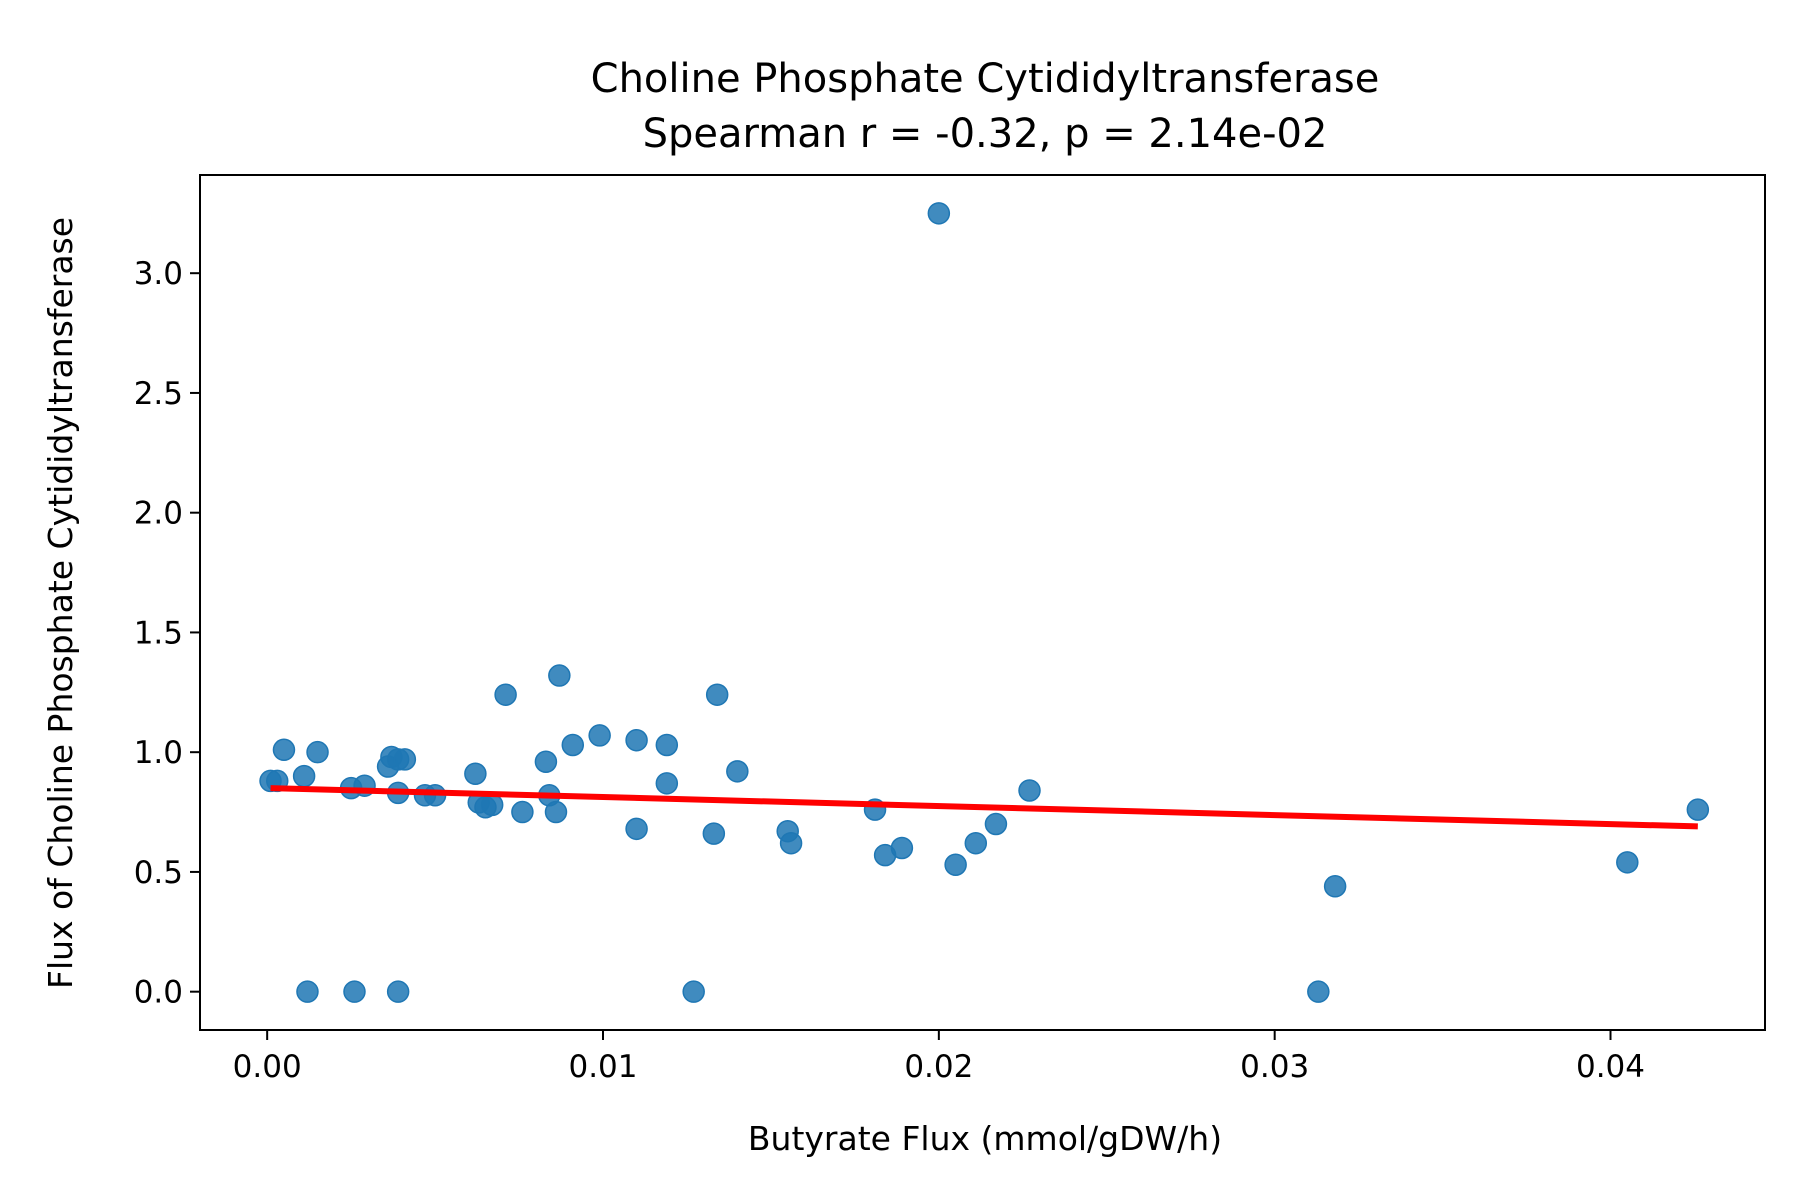  Describe the element at coordinates (158, 633) in the screenshot. I see `y-tick-label: 1.5` at that location.